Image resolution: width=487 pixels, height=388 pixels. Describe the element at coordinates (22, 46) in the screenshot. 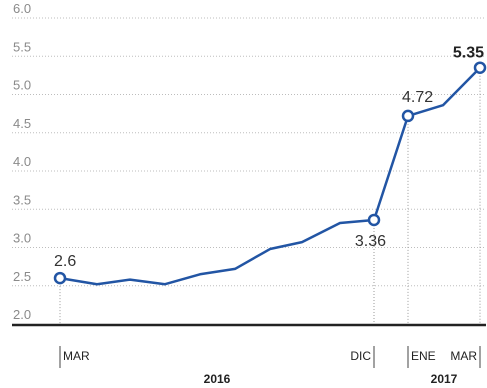

I see `y-tick-label: 5.5` at that location.